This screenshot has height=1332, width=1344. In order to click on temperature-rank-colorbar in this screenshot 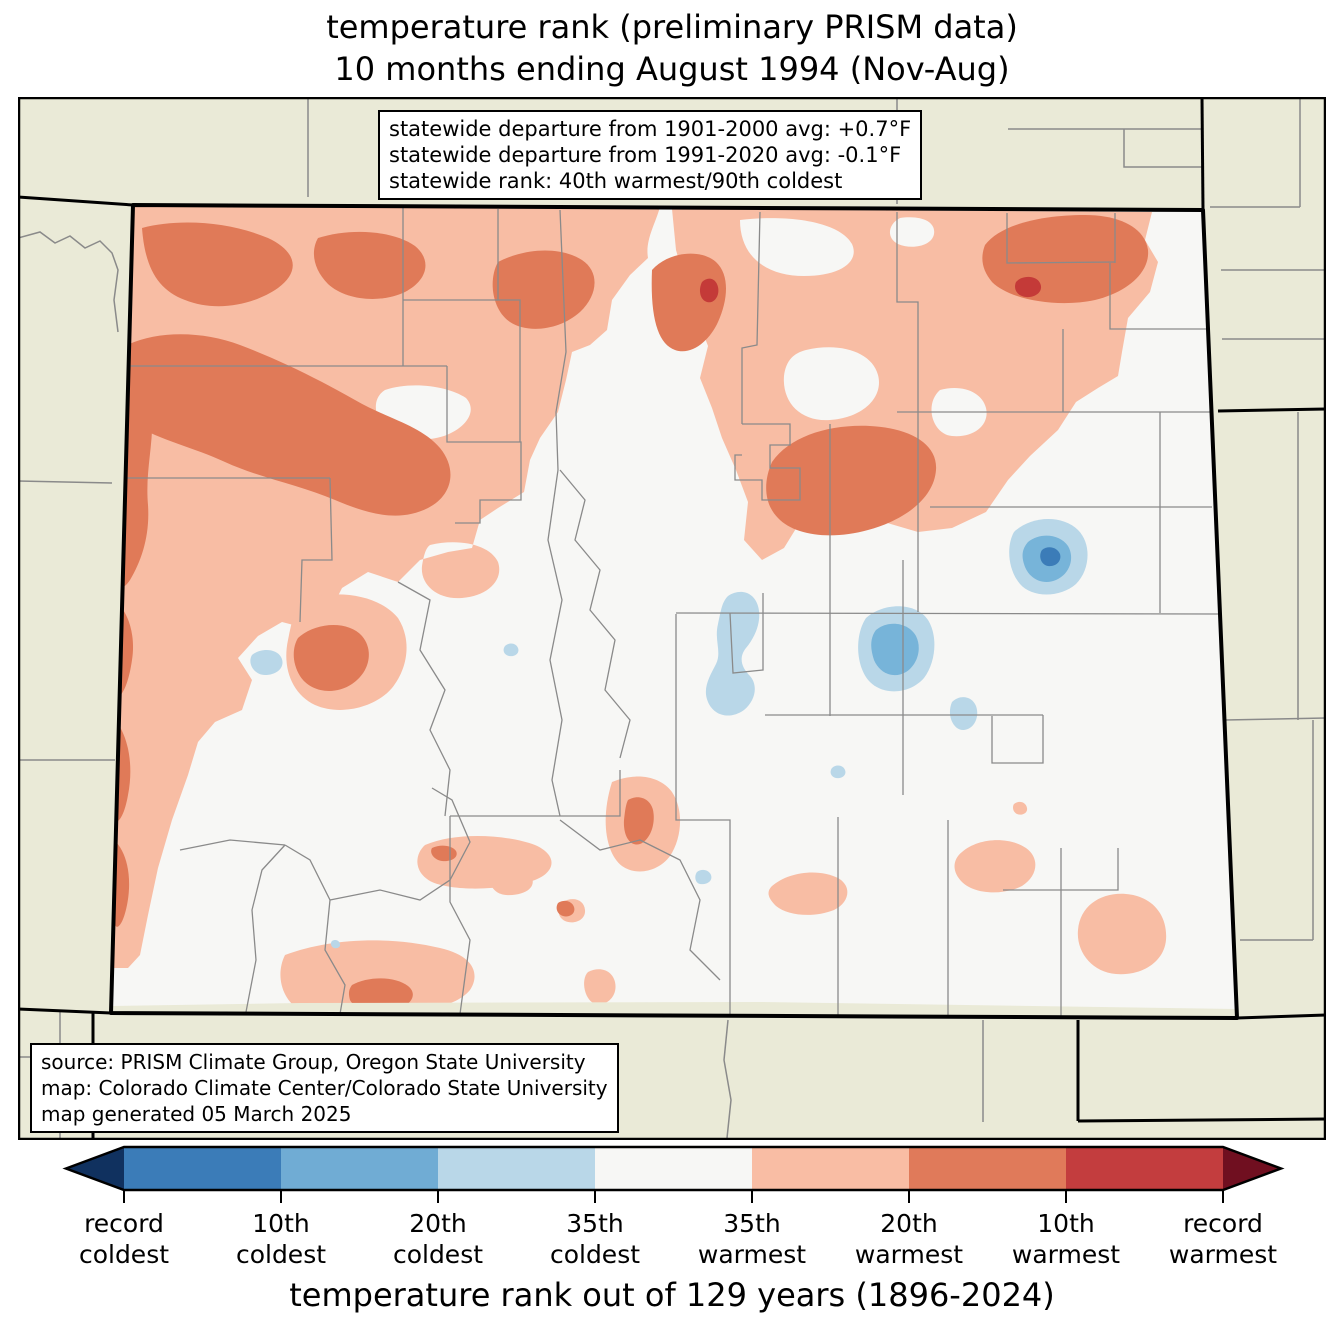, I will do `click(673, 1174)`.